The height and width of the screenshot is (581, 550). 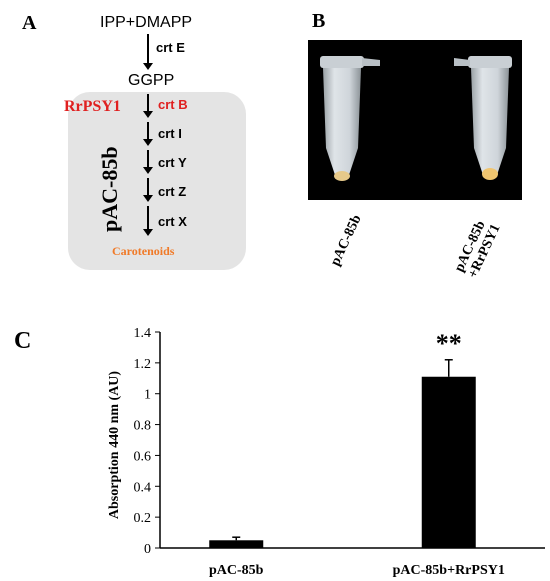 I want to click on panel-a-label: A, so click(x=29, y=23).